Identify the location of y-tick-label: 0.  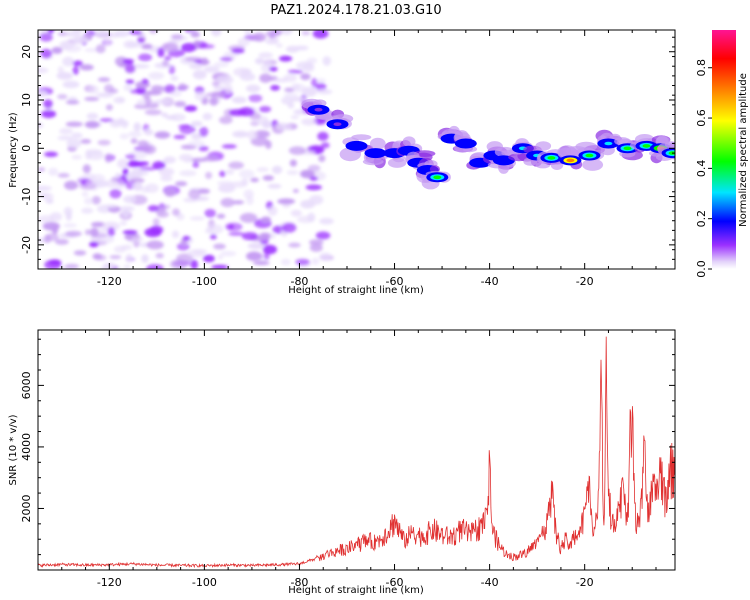
(26, 148).